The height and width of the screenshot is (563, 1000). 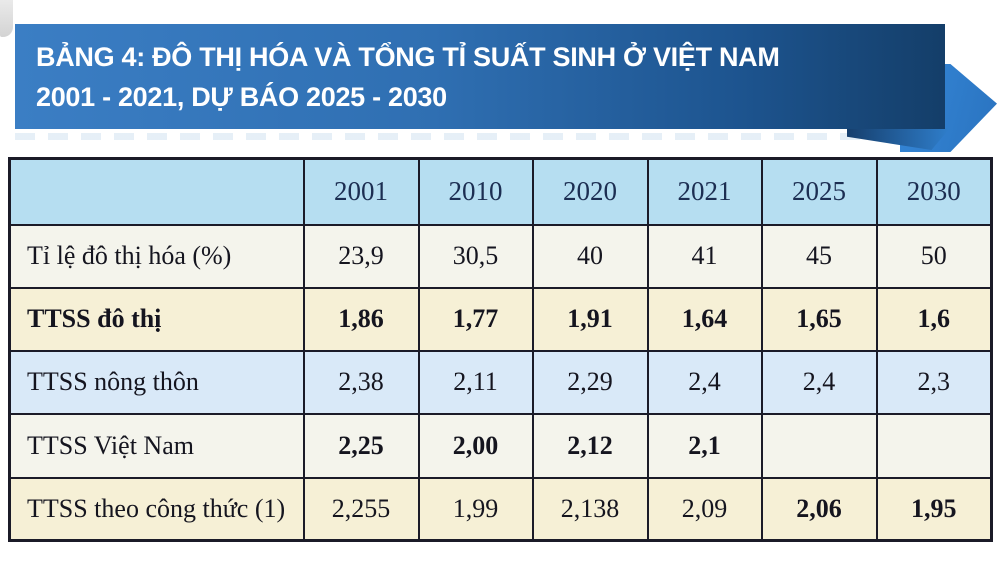 What do you see at coordinates (475, 445) in the screenshot?
I see `cell-value: 2,00` at bounding box center [475, 445].